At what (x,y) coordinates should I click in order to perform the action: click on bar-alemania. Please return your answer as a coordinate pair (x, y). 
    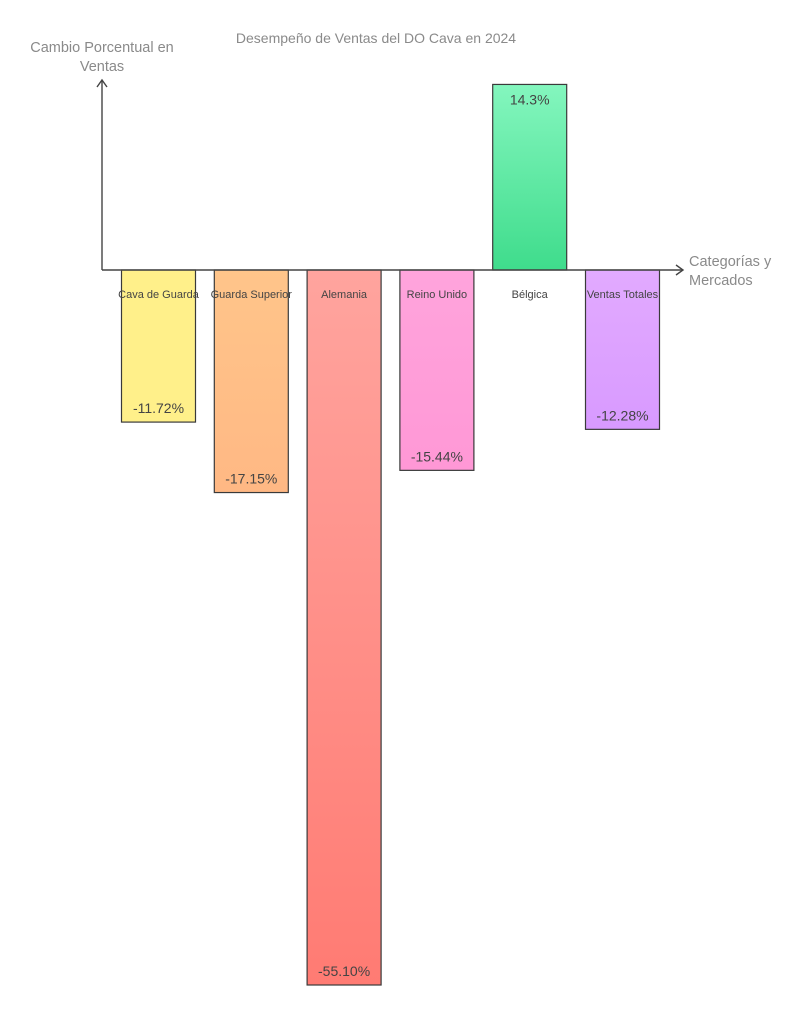
    Looking at the image, I should click on (344, 627).